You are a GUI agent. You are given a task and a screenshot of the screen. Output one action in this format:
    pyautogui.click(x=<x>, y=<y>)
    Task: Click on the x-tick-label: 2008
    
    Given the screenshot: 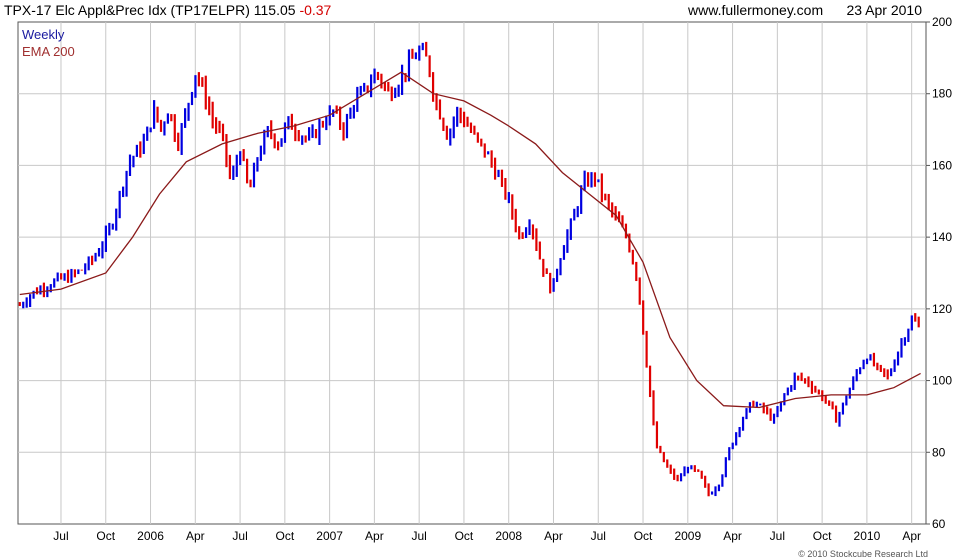 What is the action you would take?
    pyautogui.click(x=508, y=536)
    